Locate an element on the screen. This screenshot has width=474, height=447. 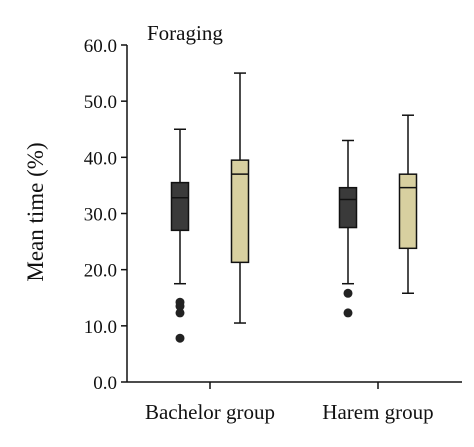
y-tick-label: 60.0 is located at coordinates (100, 46).